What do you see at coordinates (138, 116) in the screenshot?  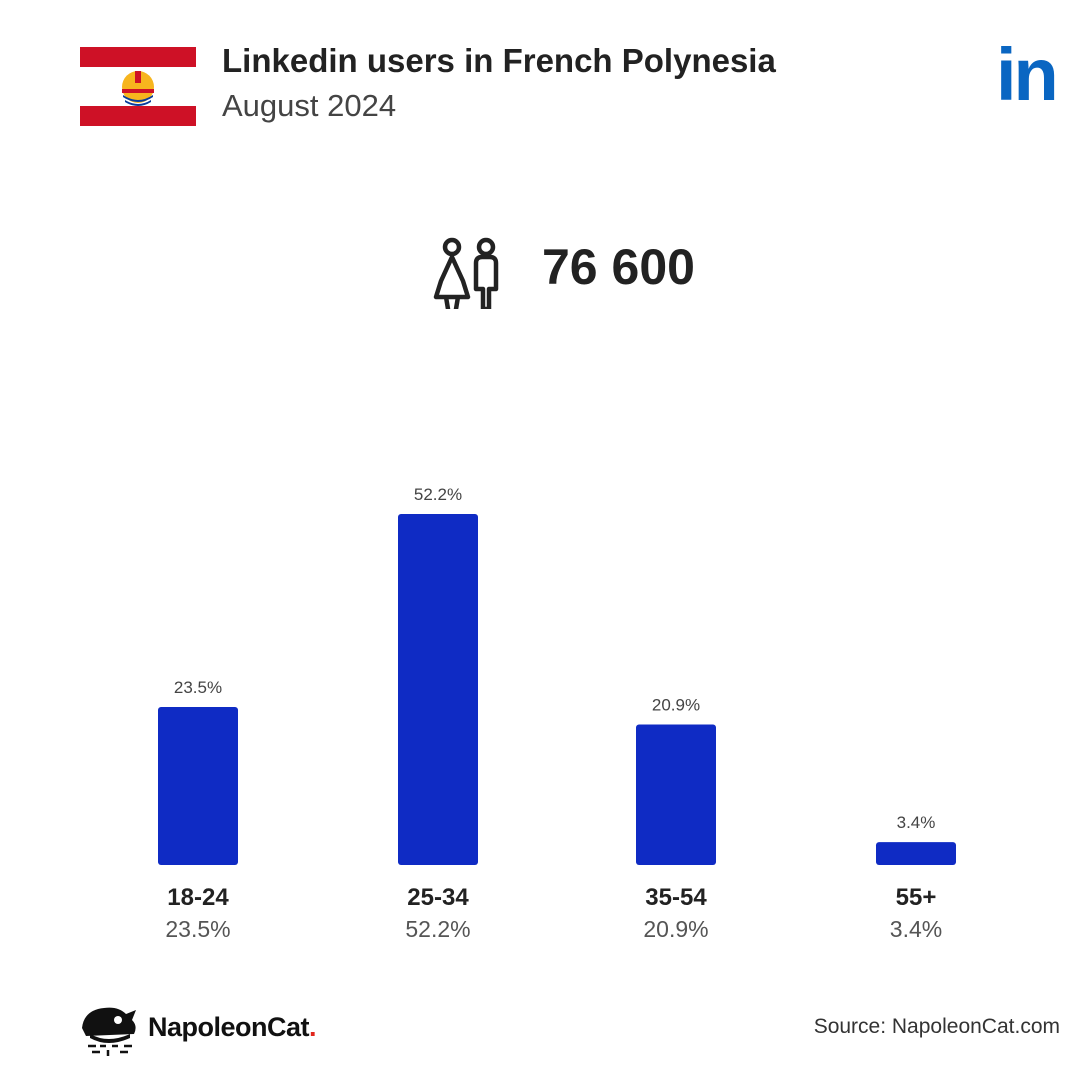 I see `flag-bottom-stripe` at bounding box center [138, 116].